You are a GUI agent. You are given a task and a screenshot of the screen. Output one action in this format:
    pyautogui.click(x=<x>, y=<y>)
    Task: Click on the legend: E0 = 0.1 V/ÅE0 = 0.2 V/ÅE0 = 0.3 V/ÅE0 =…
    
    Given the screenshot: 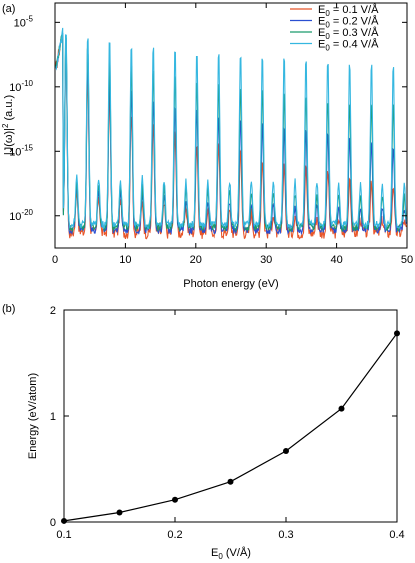 What is the action you would take?
    pyautogui.click(x=334, y=28)
    